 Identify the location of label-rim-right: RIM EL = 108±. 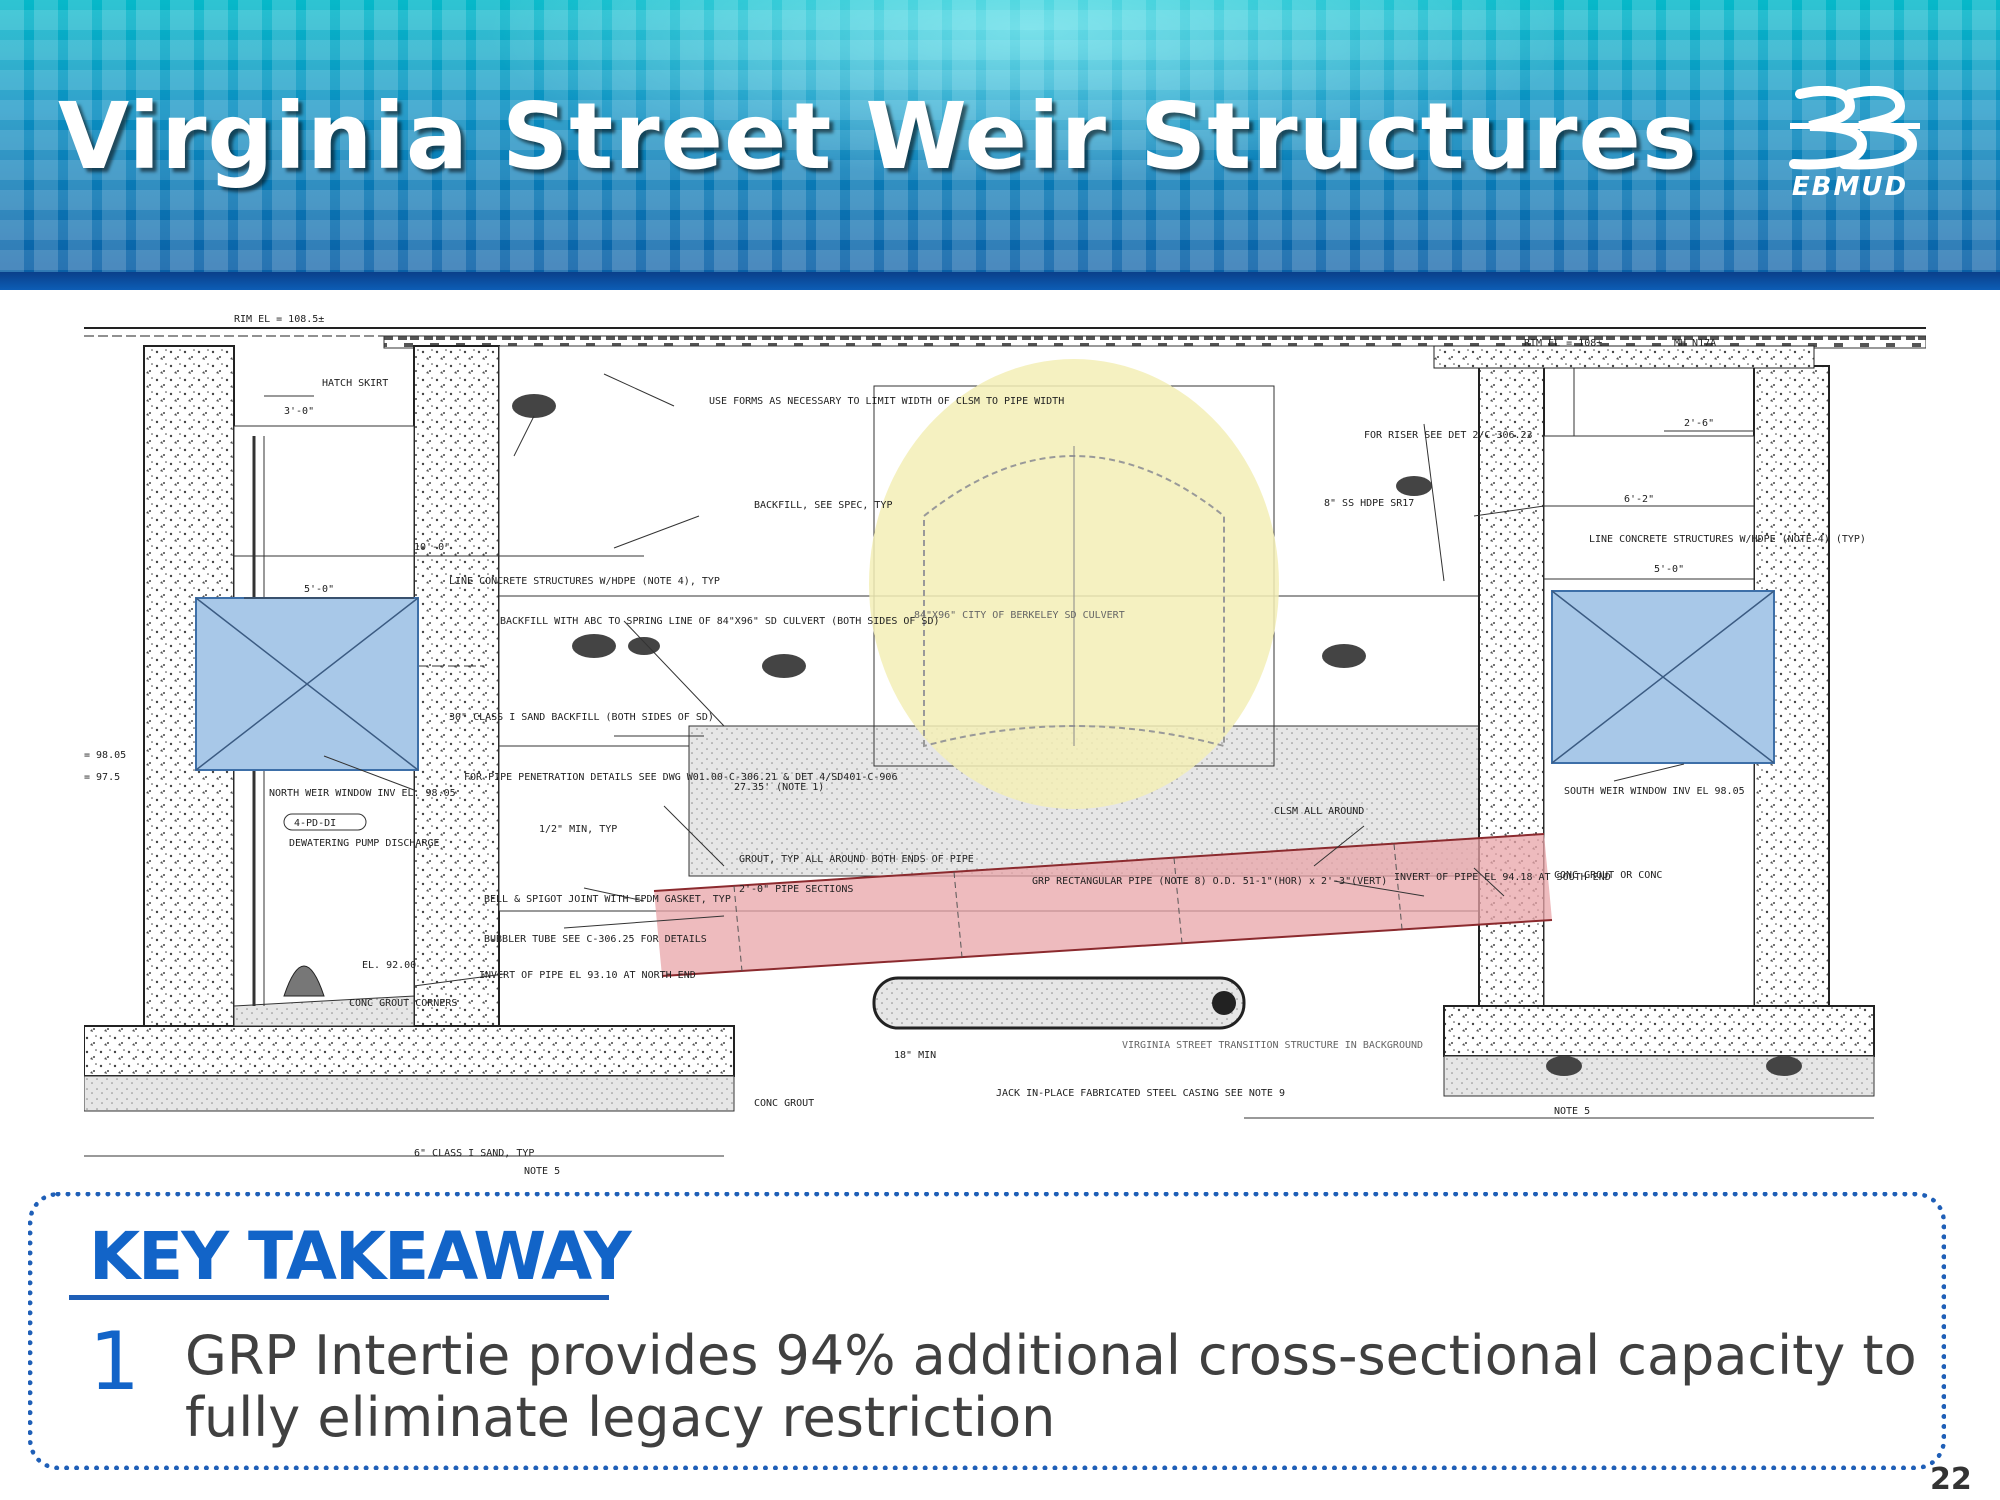
(1563, 343).